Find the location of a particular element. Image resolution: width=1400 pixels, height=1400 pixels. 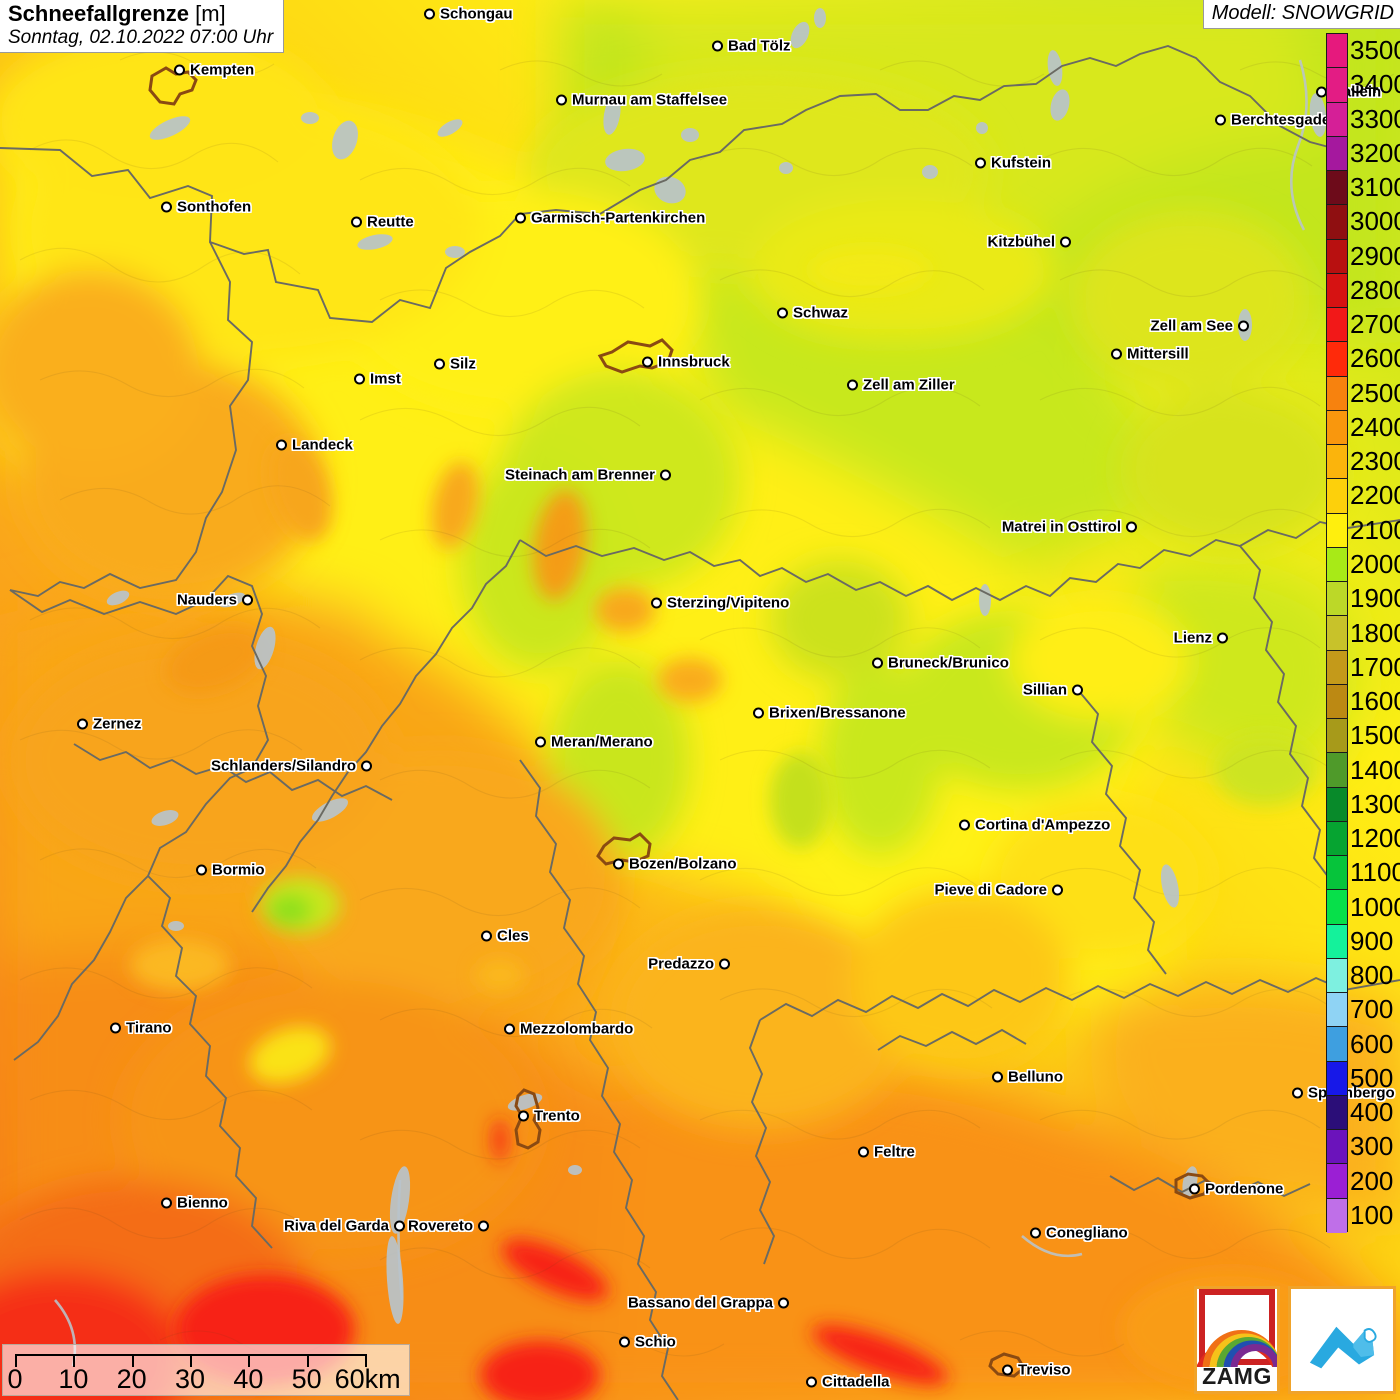

legend-band-2000 is located at coordinates (1337, 564).